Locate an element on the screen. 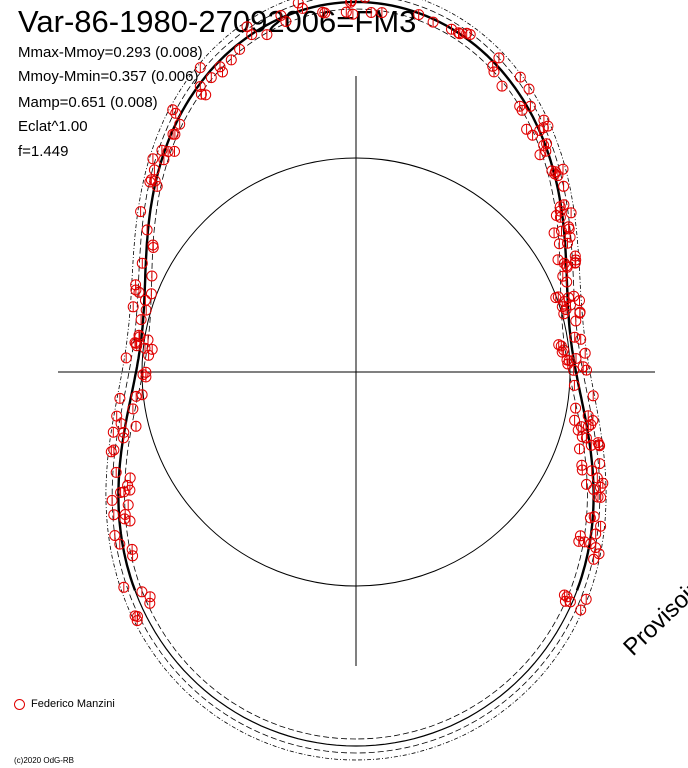 This screenshot has width=688, height=768. stat-eclat: Eclat^1.00 is located at coordinates (53, 126).